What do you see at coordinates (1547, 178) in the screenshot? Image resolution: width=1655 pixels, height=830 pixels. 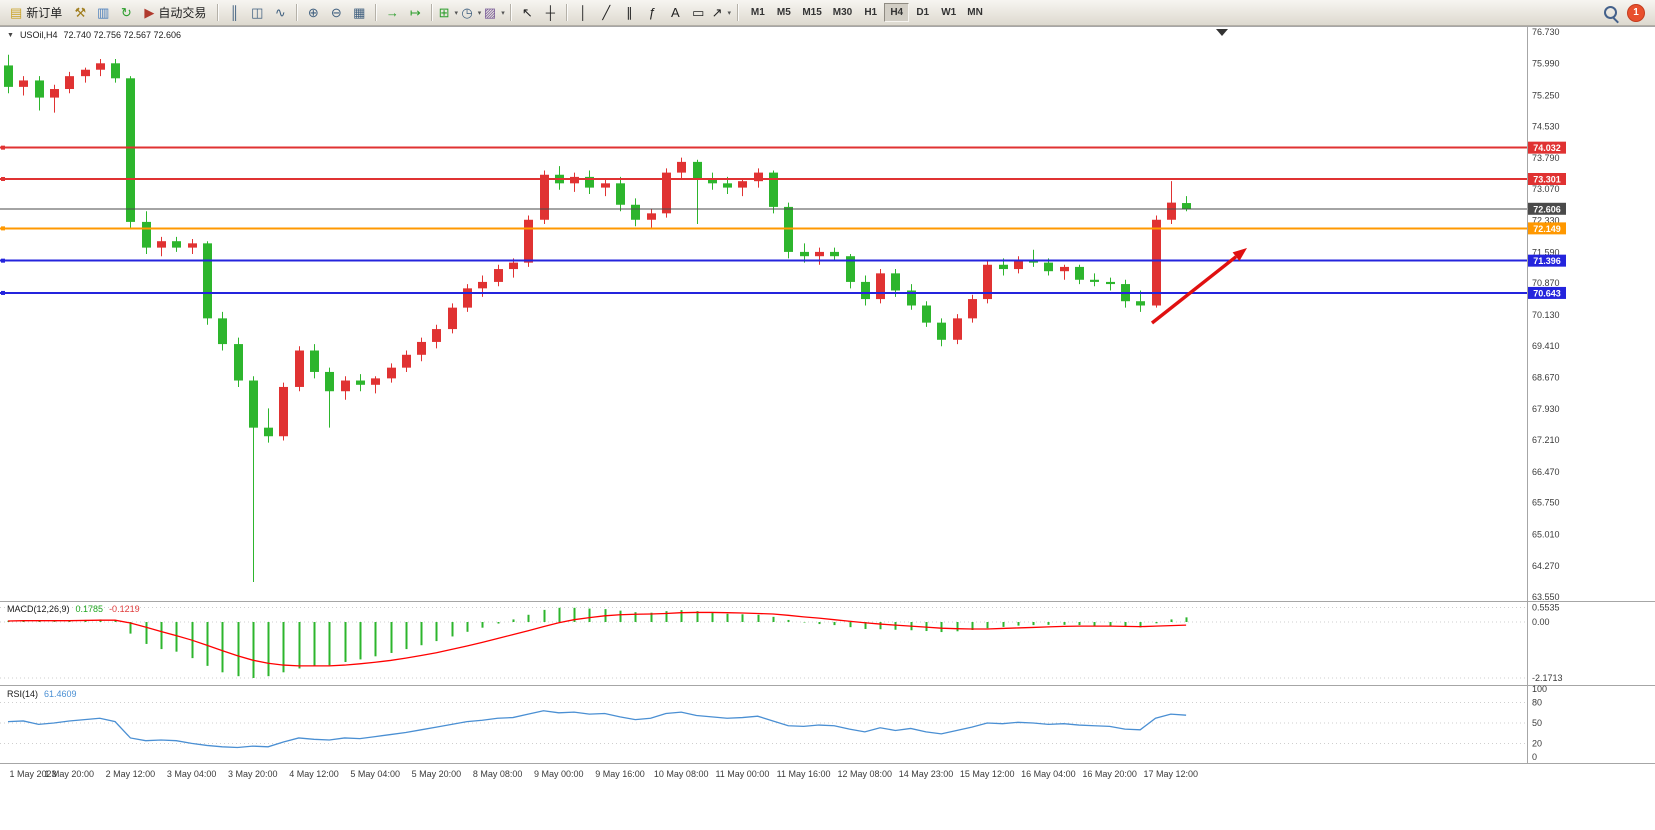 I see `resistance-line-2-badge` at bounding box center [1547, 178].